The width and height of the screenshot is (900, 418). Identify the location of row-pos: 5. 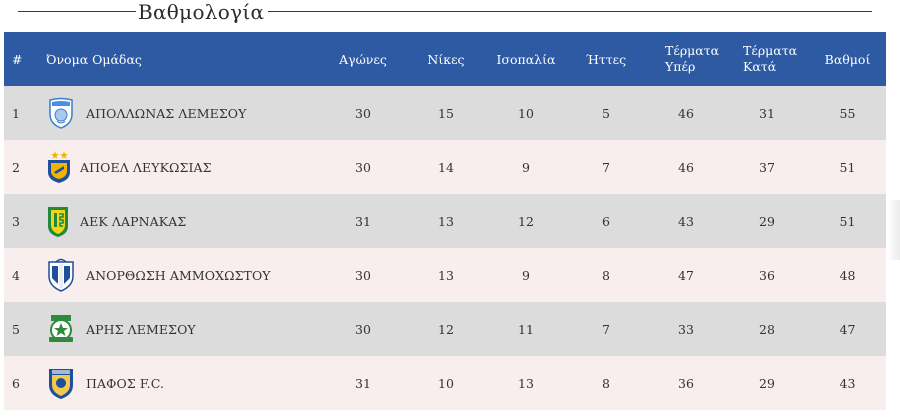
(16, 329).